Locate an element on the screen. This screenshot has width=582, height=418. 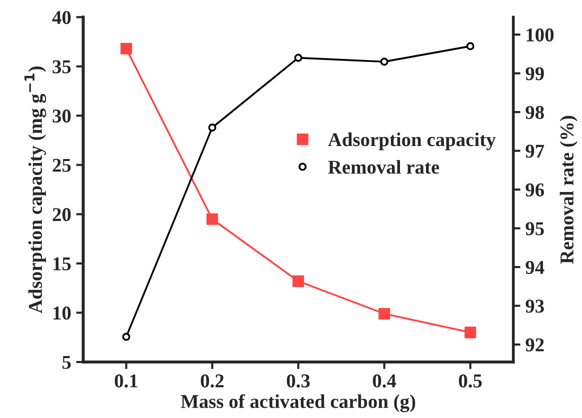
y-tick-label: 10 is located at coordinates (62, 313).